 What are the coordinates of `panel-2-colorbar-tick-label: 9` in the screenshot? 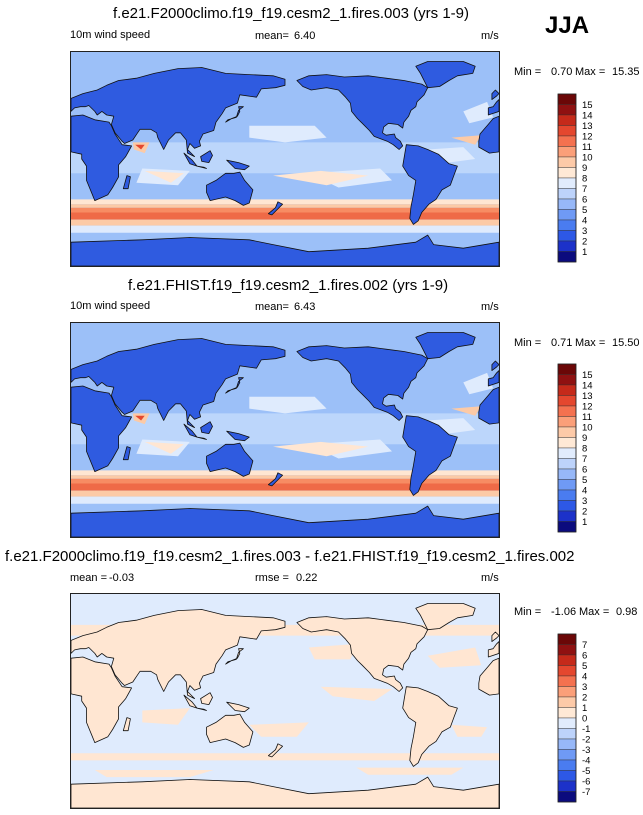 It's located at (584, 438).